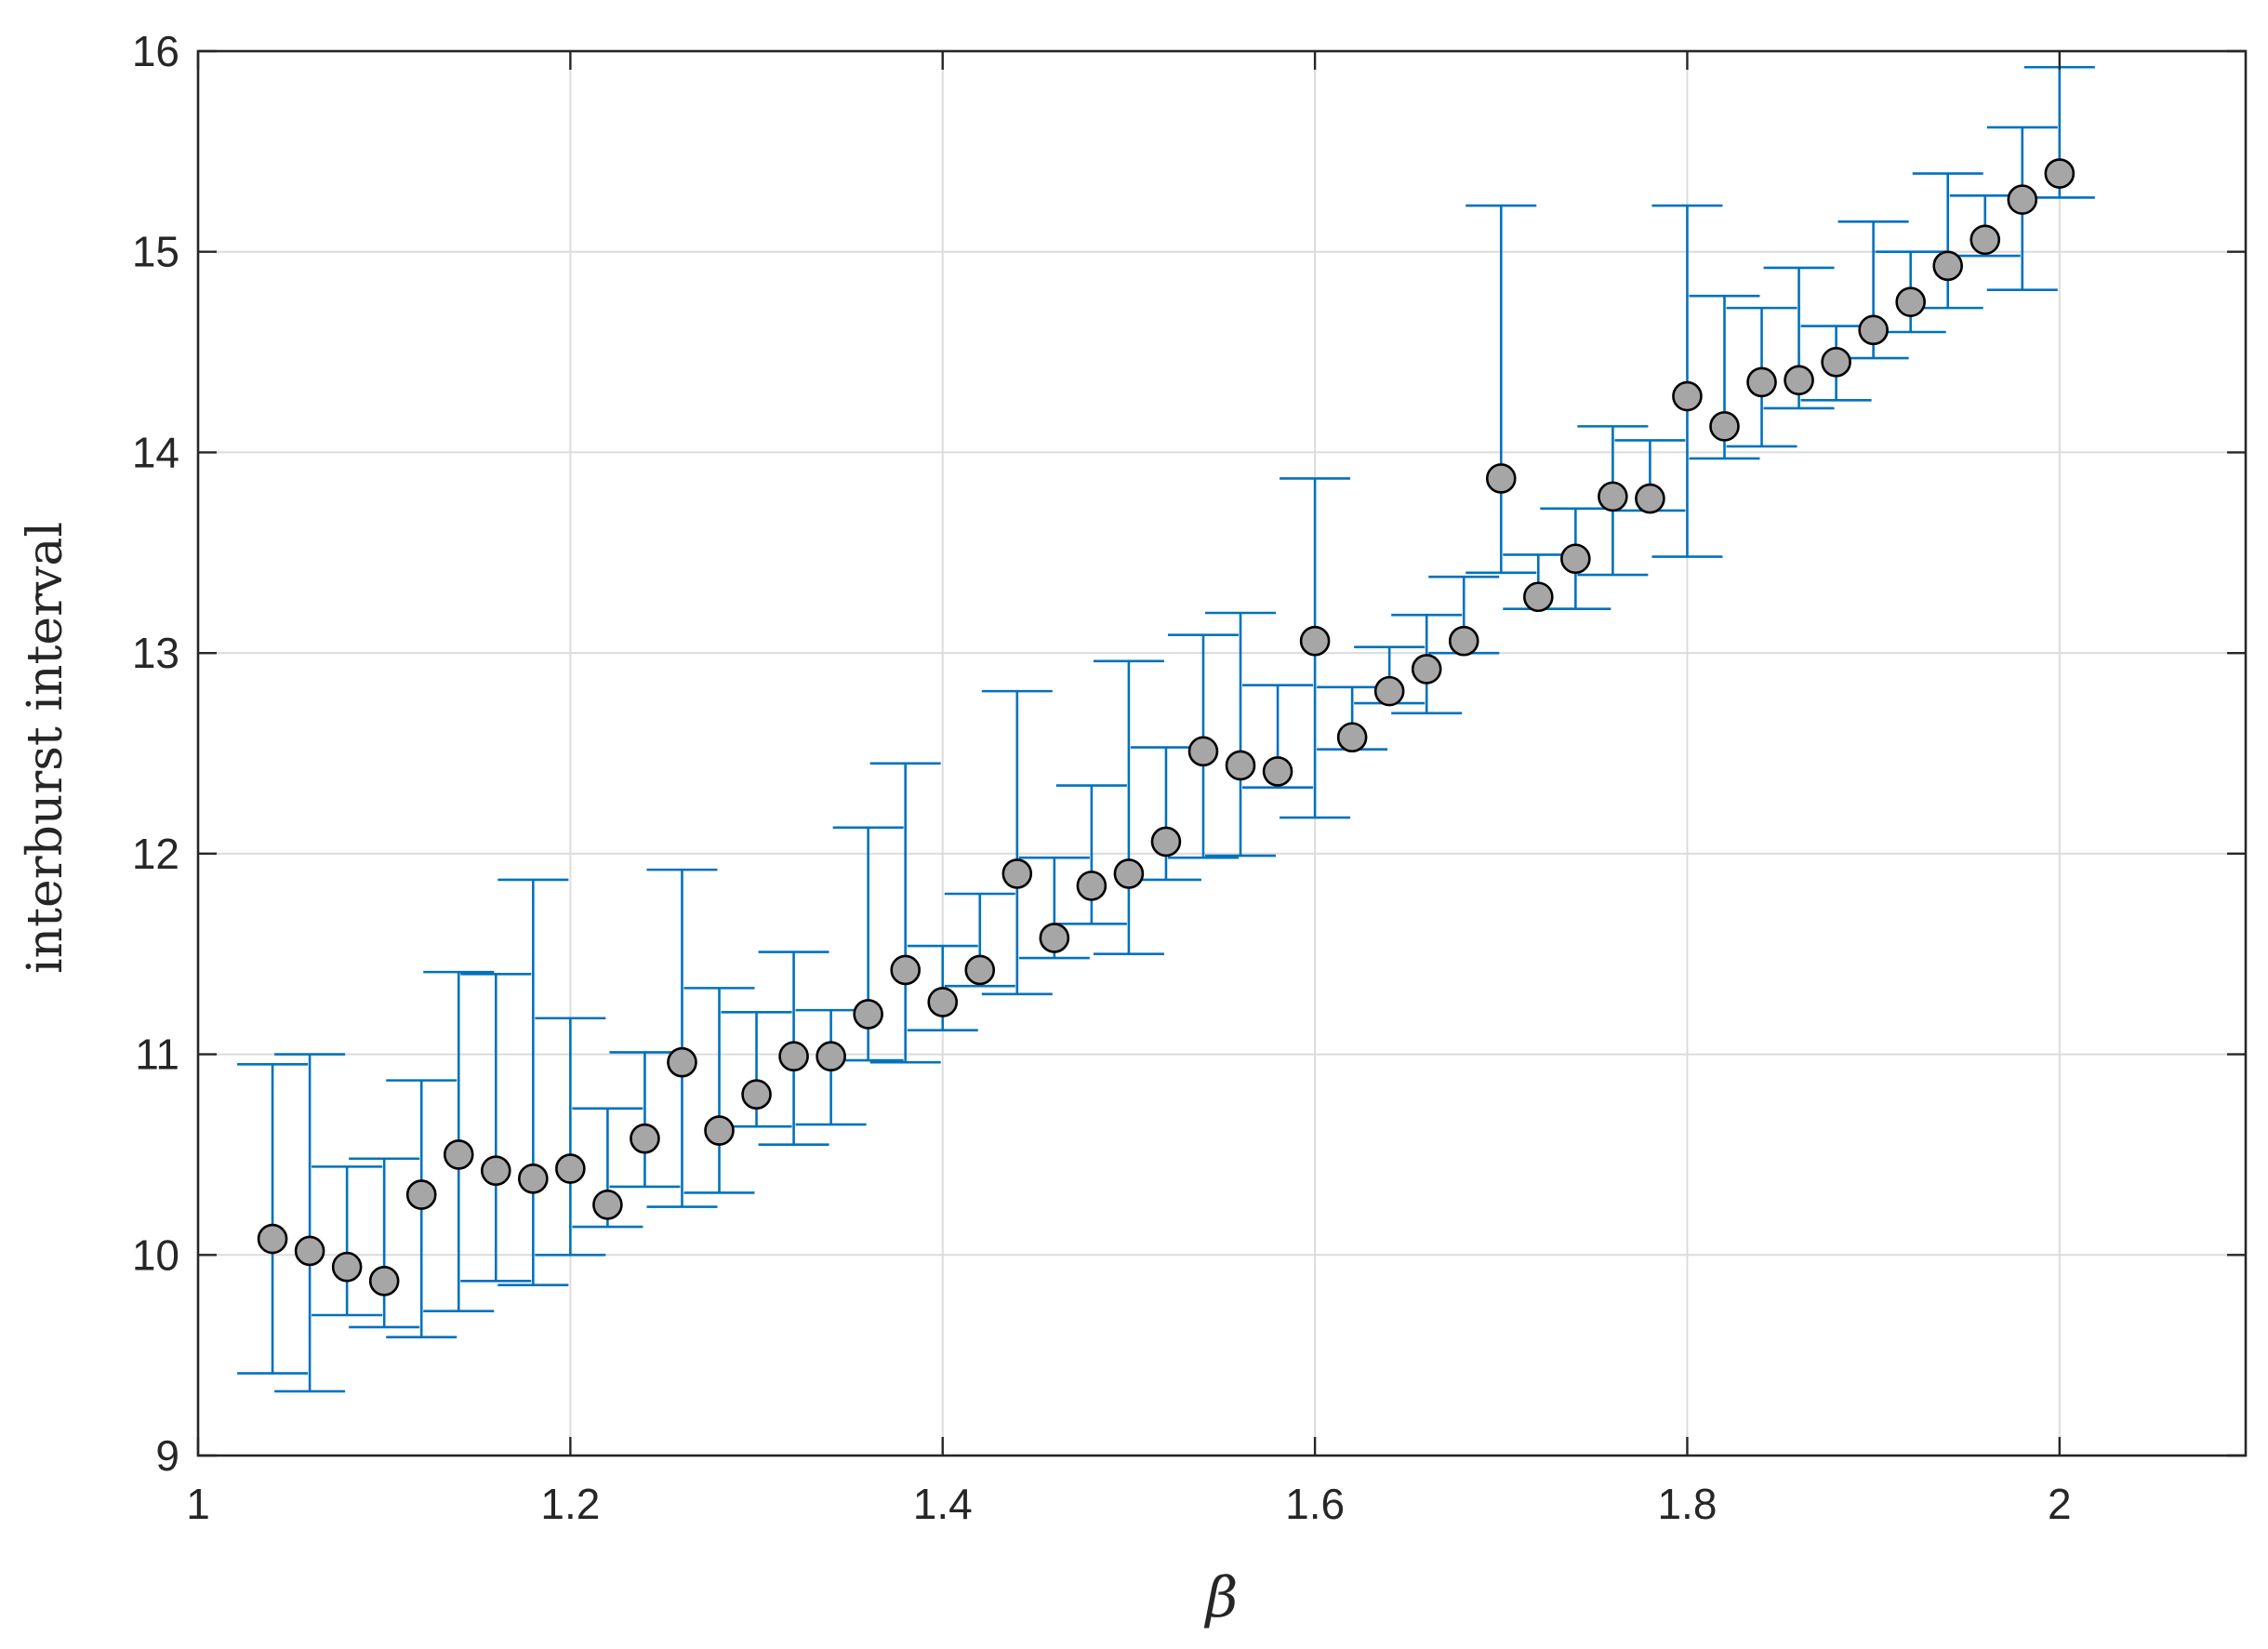  I want to click on y-tick-label: 11, so click(157, 1055).